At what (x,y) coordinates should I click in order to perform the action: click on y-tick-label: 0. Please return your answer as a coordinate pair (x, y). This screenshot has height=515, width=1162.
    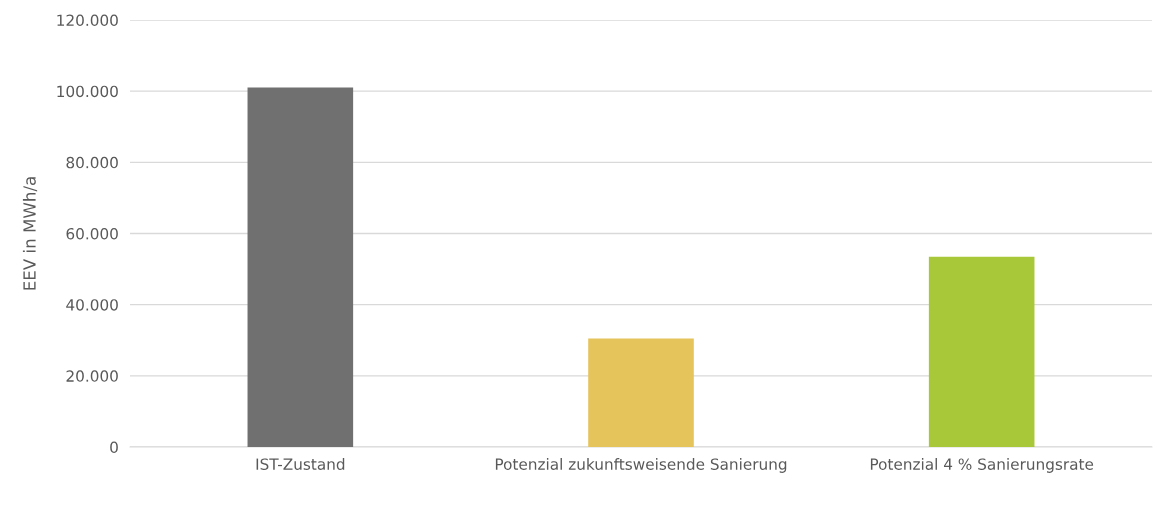
    Looking at the image, I should click on (114, 447).